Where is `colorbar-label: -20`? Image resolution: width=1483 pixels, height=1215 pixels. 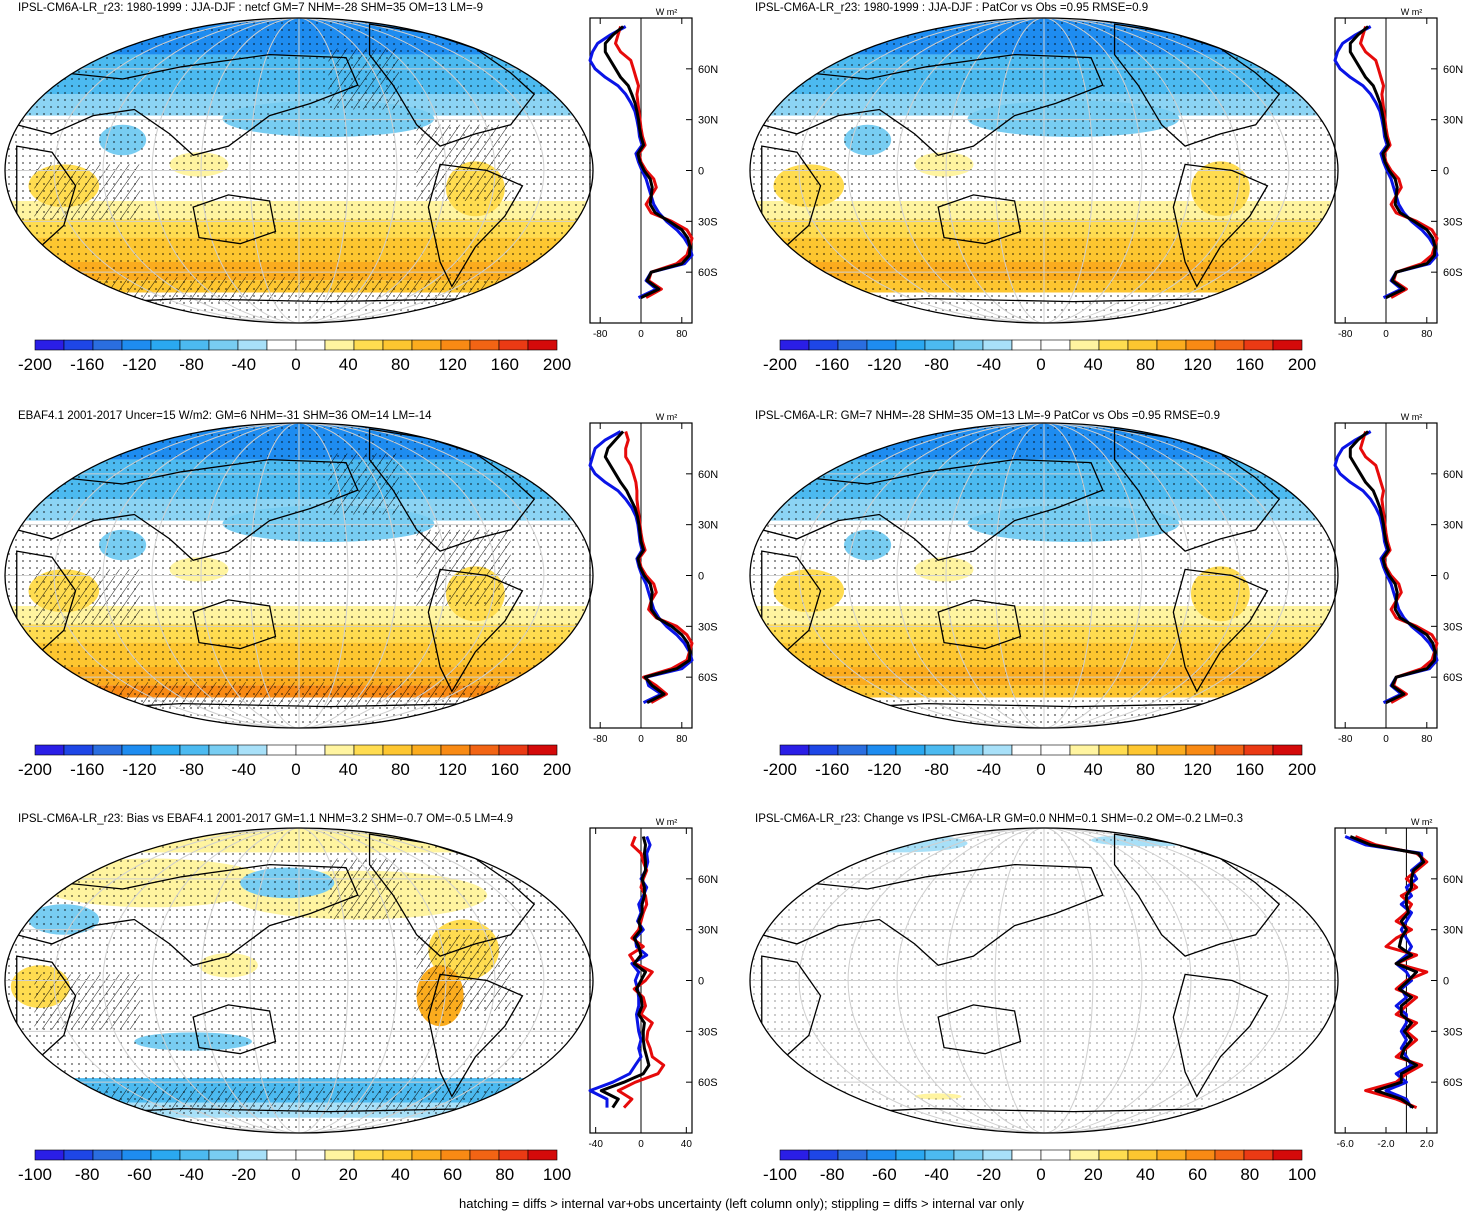 colorbar-label: -20 is located at coordinates (244, 1174).